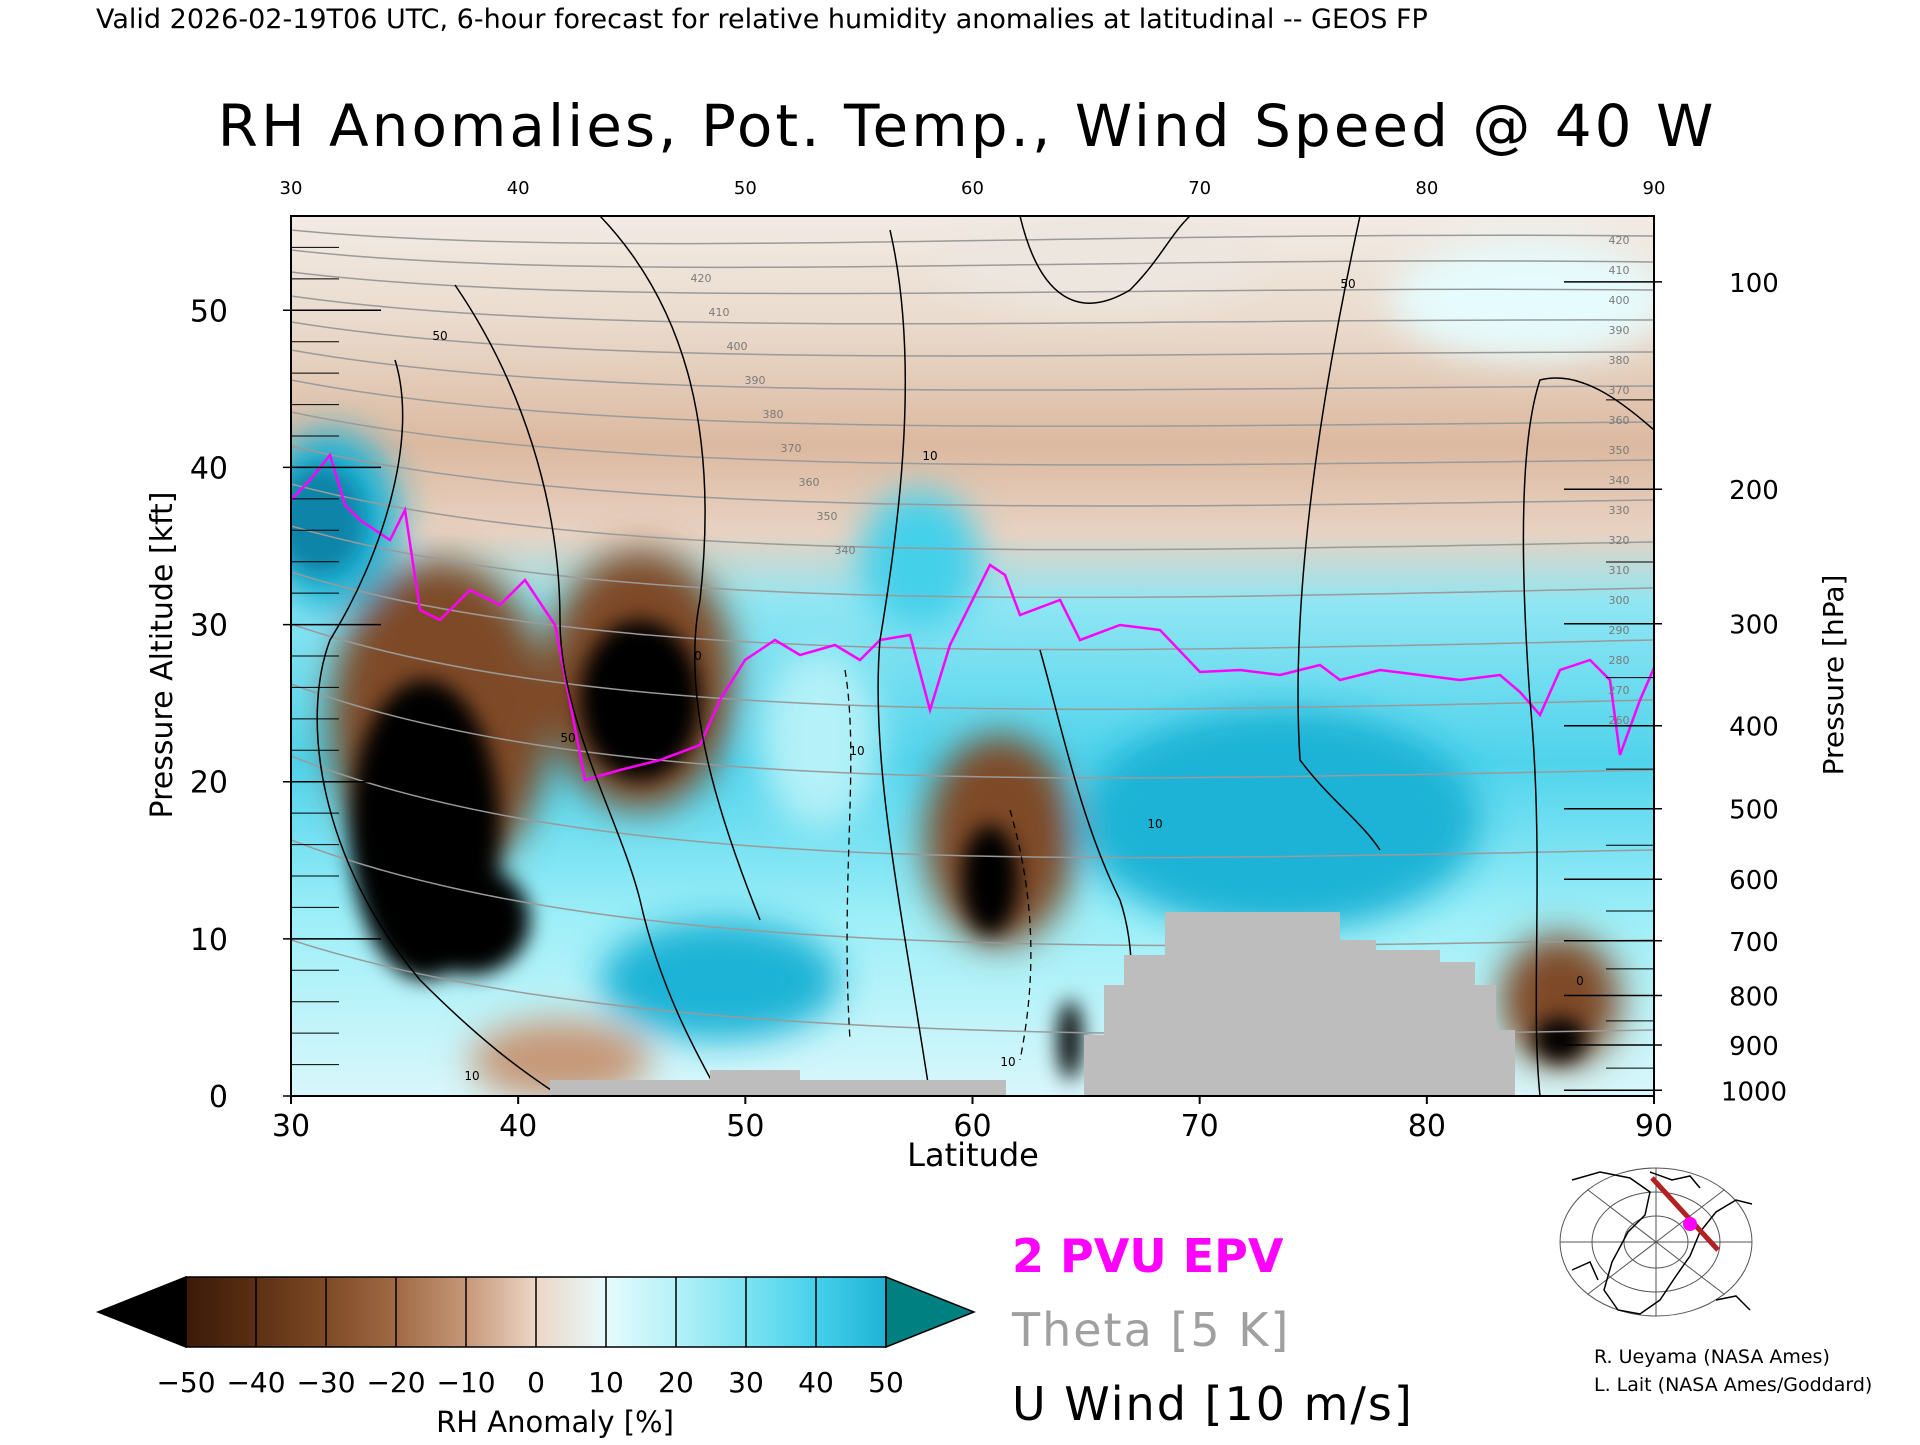  Describe the element at coordinates (1754, 1092) in the screenshot. I see `p-tick-label: 1000` at that location.